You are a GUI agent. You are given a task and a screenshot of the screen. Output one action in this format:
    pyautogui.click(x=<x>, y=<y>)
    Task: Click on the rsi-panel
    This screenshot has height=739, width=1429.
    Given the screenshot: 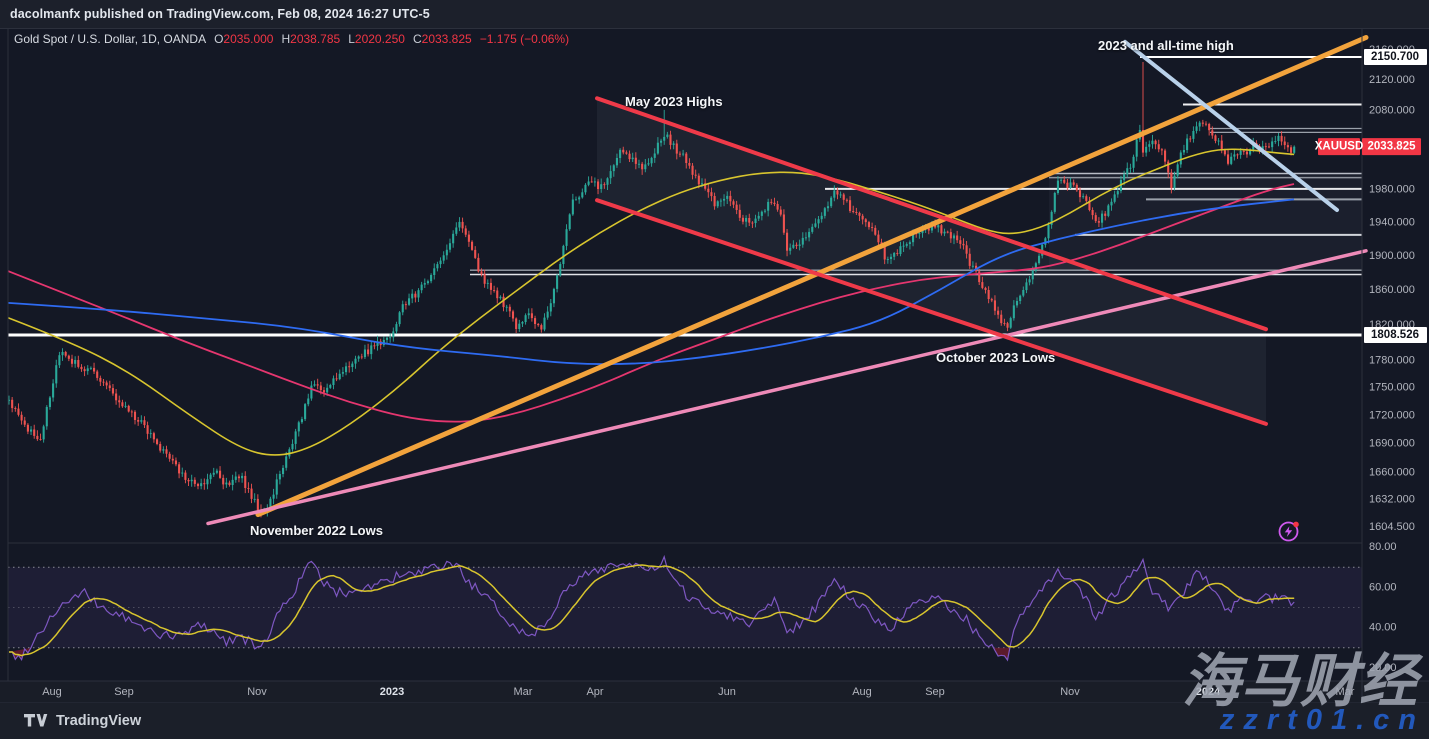 What is the action you would take?
    pyautogui.click(x=685, y=608)
    